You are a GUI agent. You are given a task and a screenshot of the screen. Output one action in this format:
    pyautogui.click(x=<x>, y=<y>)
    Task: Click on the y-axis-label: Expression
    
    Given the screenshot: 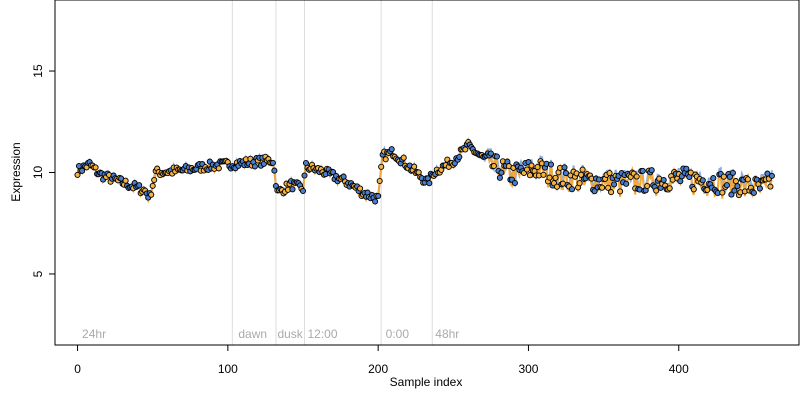 What is the action you would take?
    pyautogui.click(x=16, y=171)
    